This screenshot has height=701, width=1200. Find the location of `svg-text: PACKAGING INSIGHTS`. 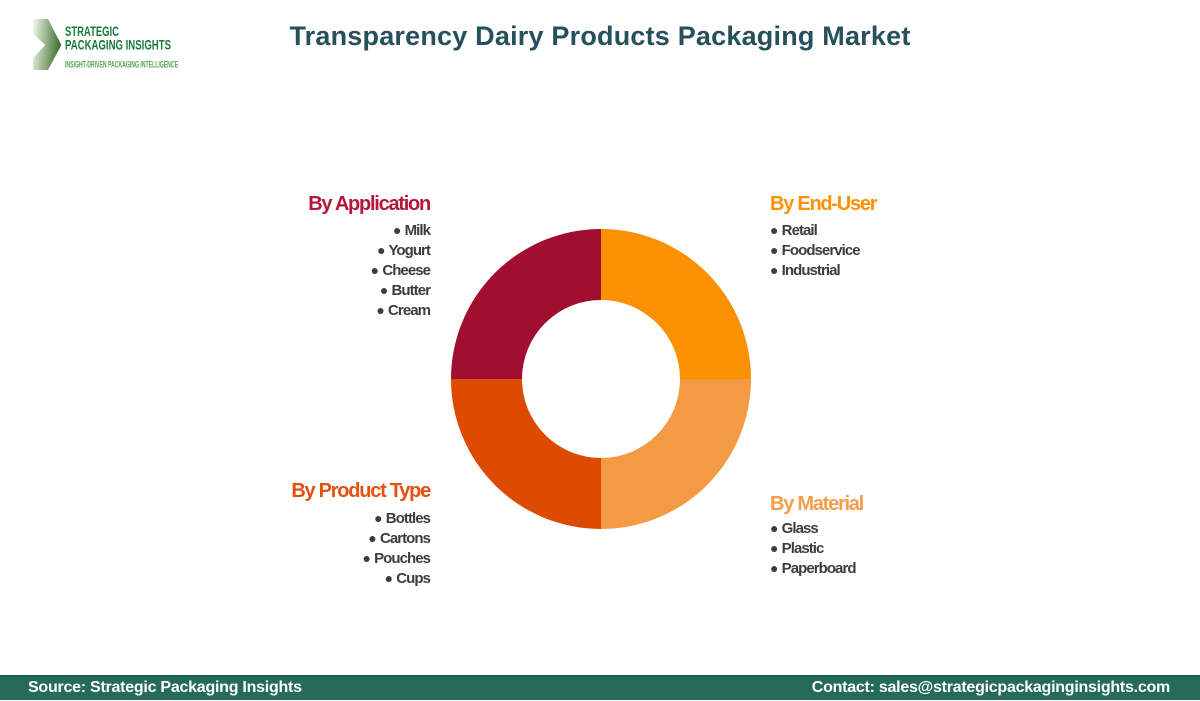

svg-text: PACKAGING INSIGHTS is located at coordinates (118, 44).